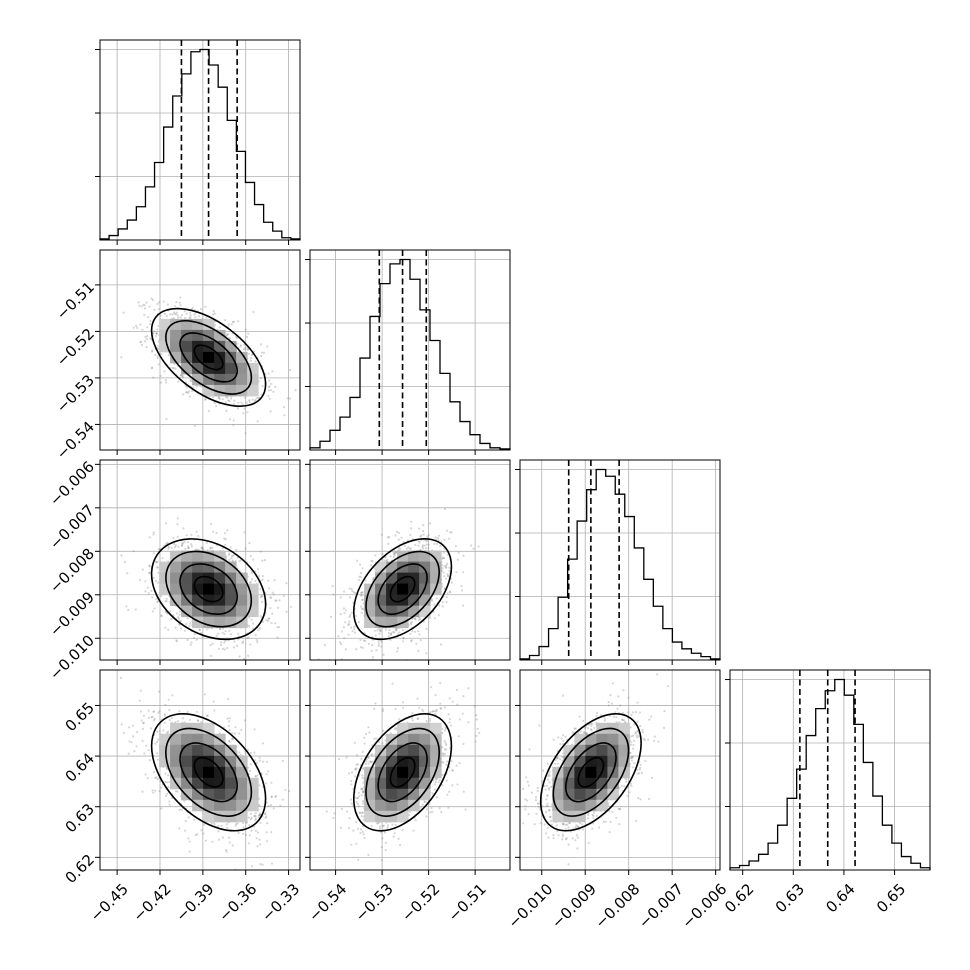  I want to click on histogram-frame, so click(200, 140).